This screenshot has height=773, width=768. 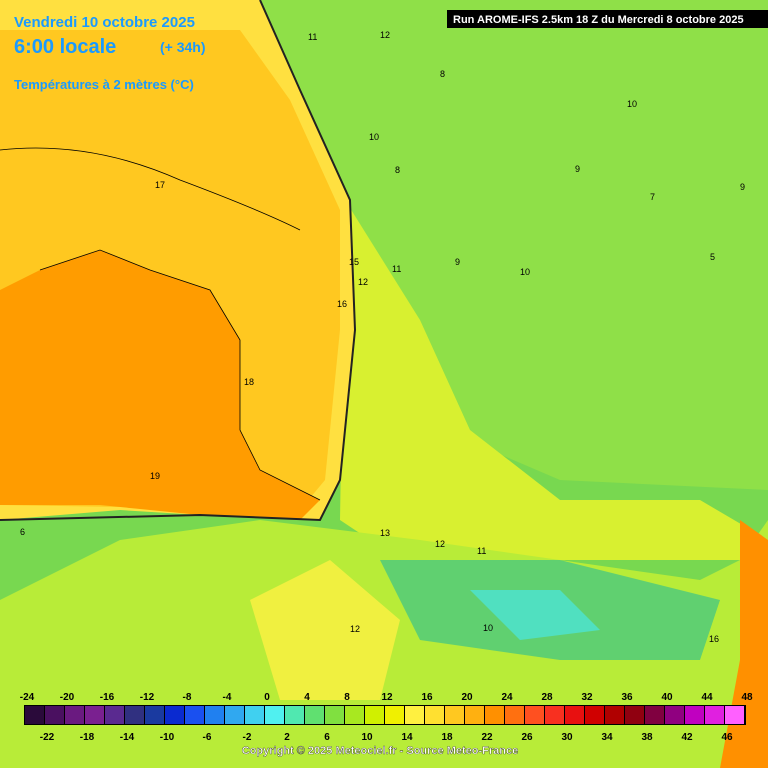 I want to click on run-box, so click(x=607, y=19).